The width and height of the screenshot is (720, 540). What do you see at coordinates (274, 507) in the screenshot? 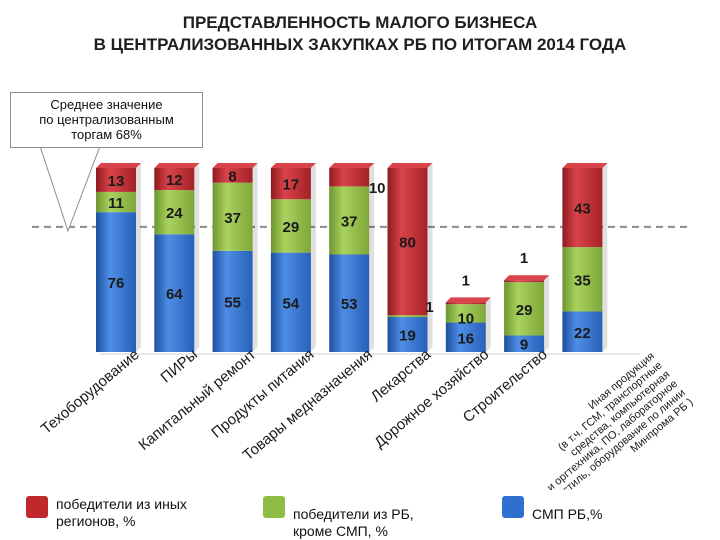
I see `legend-swatch-green` at bounding box center [274, 507].